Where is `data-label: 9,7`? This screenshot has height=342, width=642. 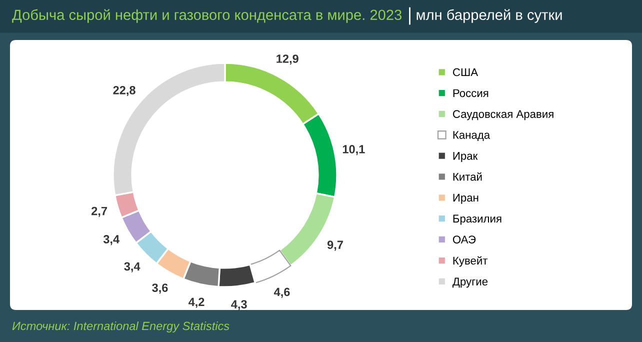 data-label: 9,7 is located at coordinates (335, 245).